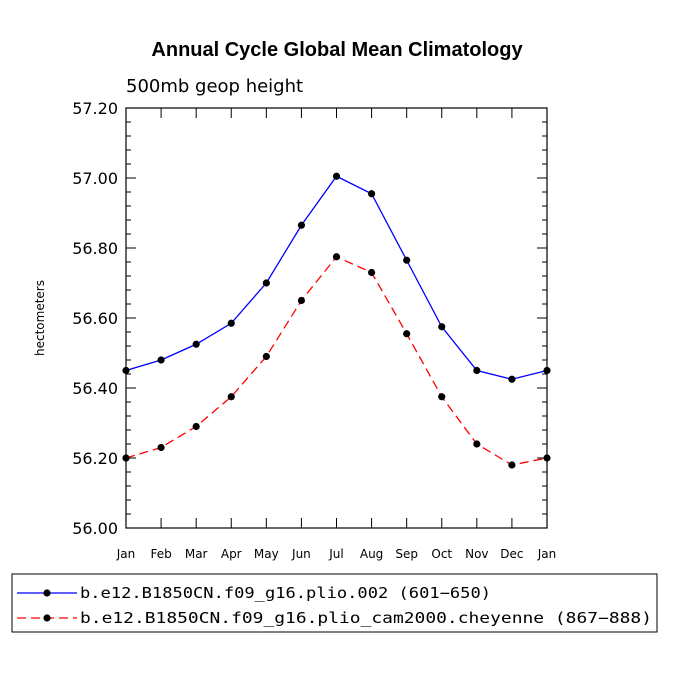  Describe the element at coordinates (214, 86) in the screenshot. I see `chart-subtitle: 500mb geop height` at that location.